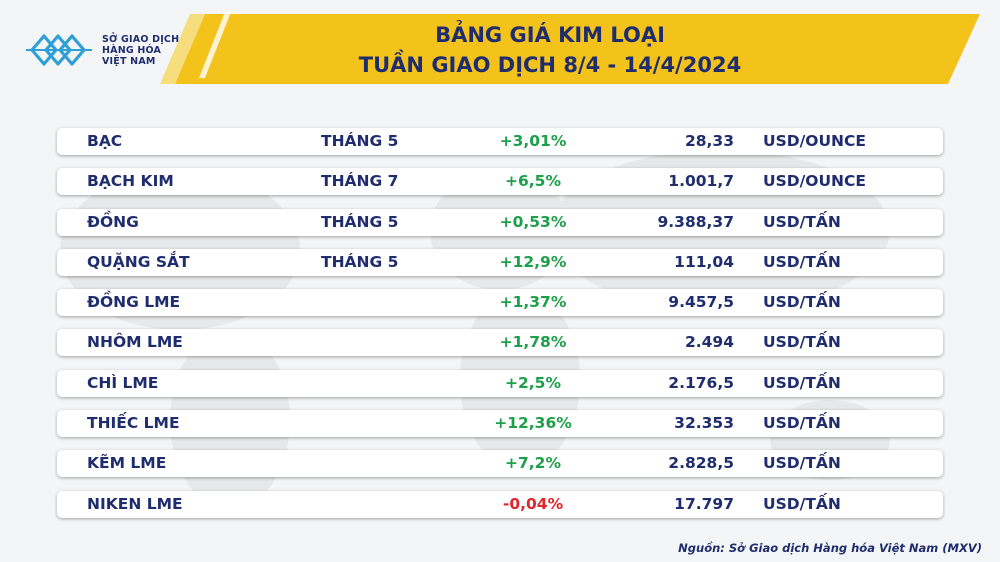  Describe the element at coordinates (533, 503) in the screenshot. I see `weekly-change: -0,04%` at that location.